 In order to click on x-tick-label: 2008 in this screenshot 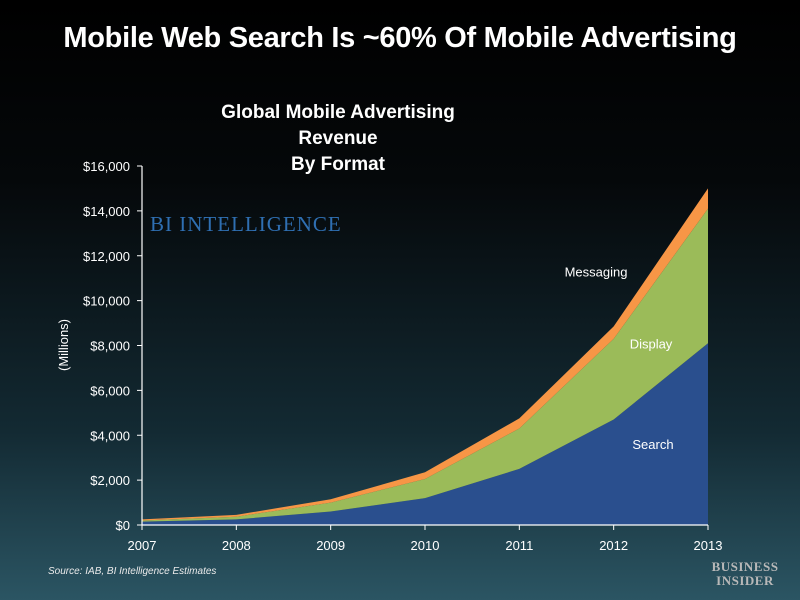, I will do `click(236, 545)`.